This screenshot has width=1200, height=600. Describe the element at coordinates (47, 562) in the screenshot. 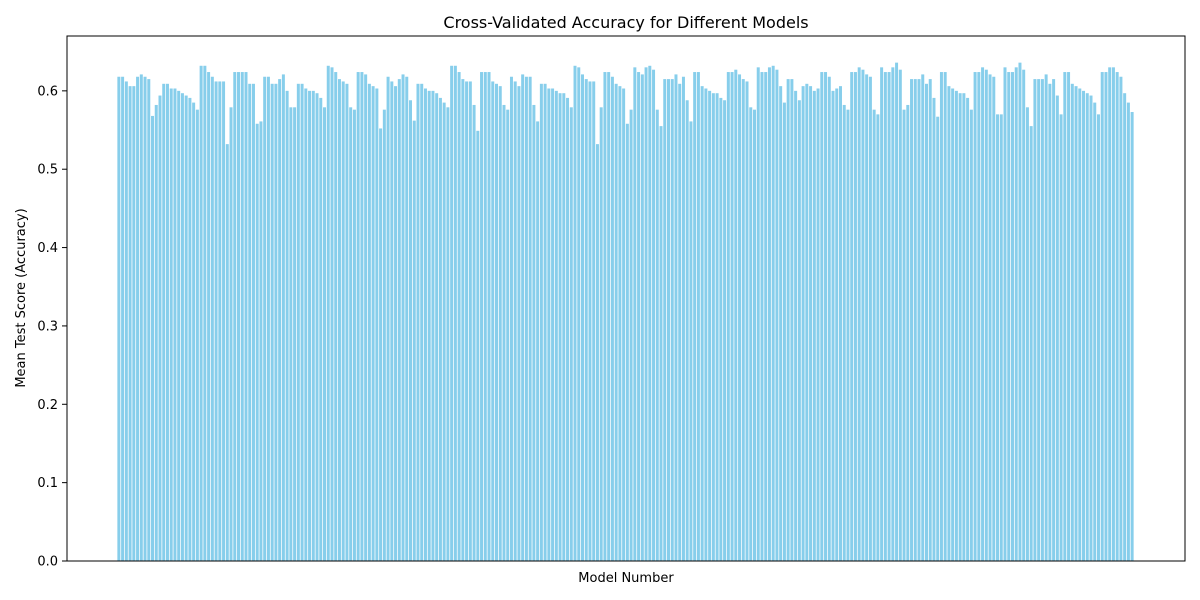

I see `y-tick-label: 0.0` at that location.